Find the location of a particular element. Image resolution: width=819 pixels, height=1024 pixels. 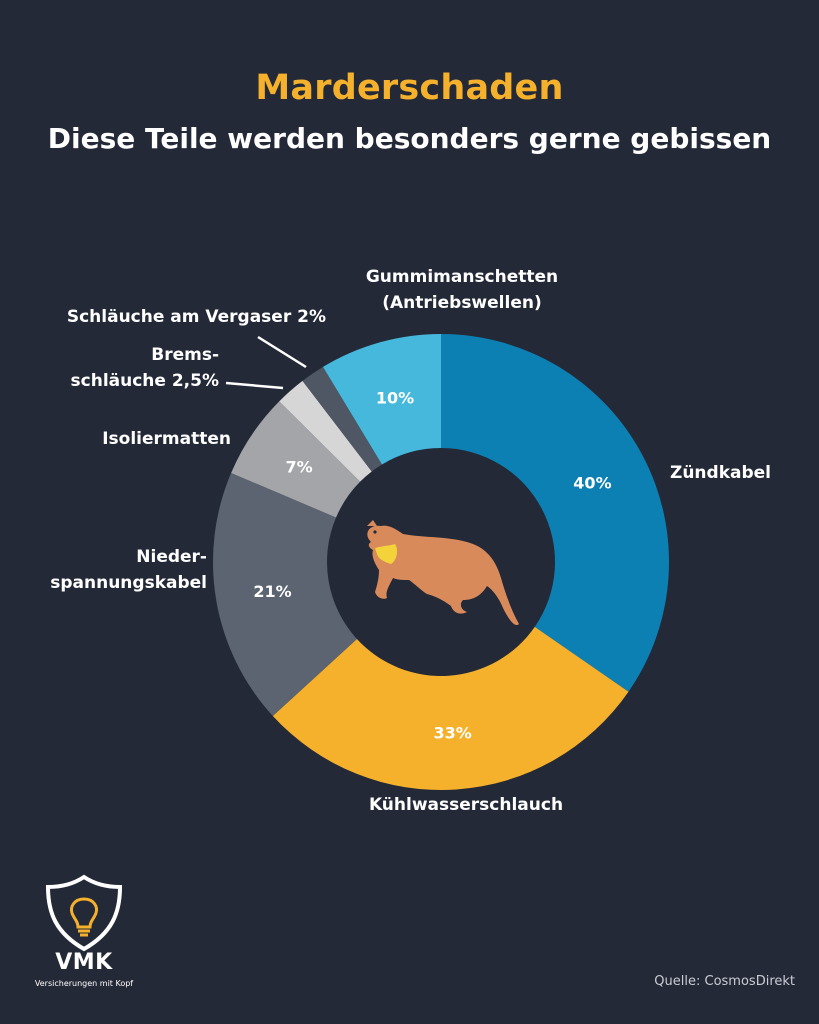

shield-lightbulb-icon is located at coordinates (84, 913).